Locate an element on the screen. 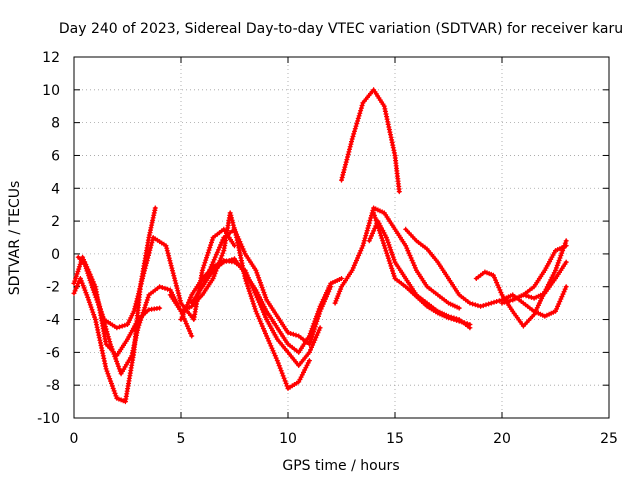 The image size is (640, 480). x-tick-label: 25 is located at coordinates (609, 439).